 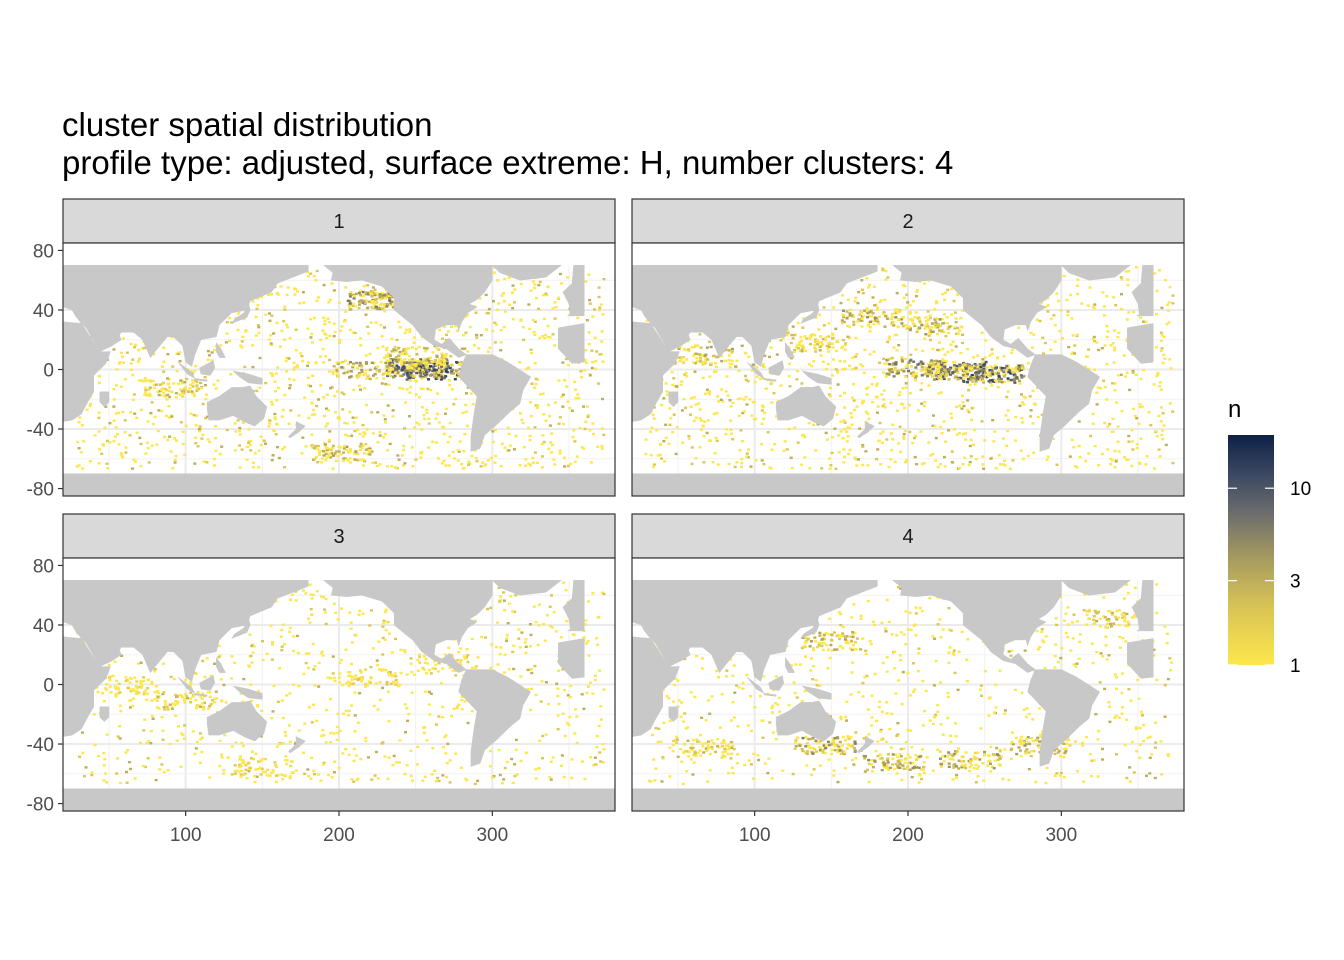 I want to click on land-polygon, so click(x=1140, y=343).